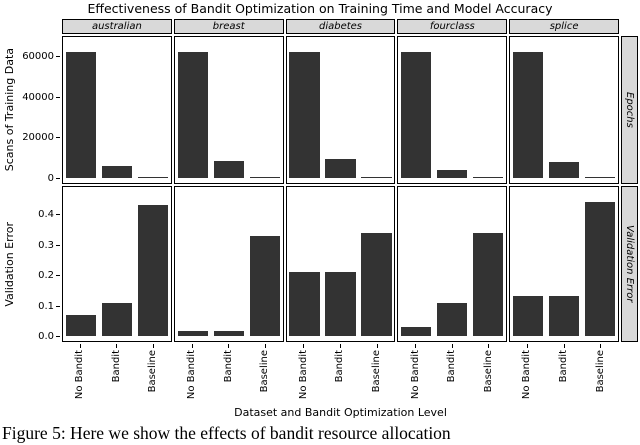 Image resolution: width=640 pixels, height=445 pixels. I want to click on panel-validation-error-fourclass, so click(452, 264).